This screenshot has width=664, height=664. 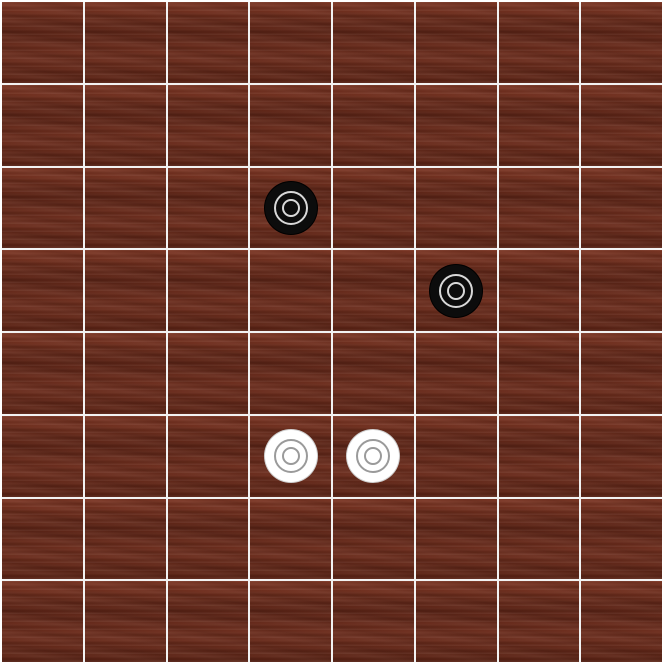 What do you see at coordinates (125, 456) in the screenshot?
I see `board-cell-r5-c1` at bounding box center [125, 456].